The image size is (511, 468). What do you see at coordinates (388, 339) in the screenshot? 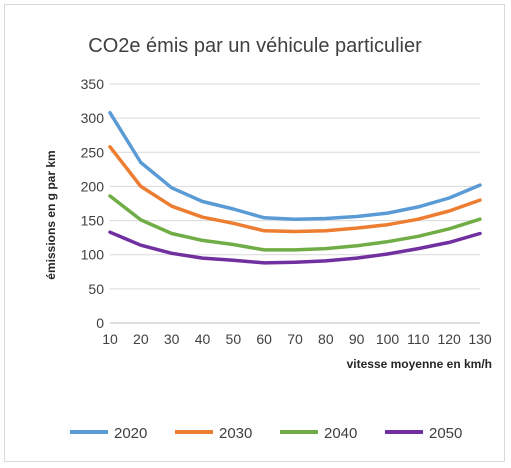
I see `x-tick-label: 100` at bounding box center [388, 339].